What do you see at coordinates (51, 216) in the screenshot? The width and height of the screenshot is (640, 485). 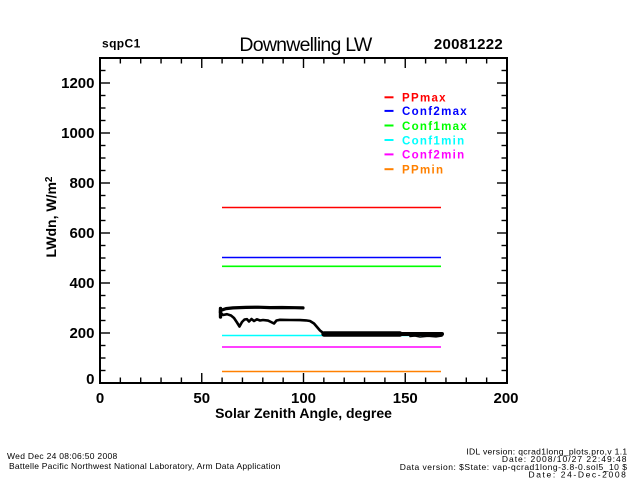 I see `svg-text: LWdn, W/m2` at bounding box center [51, 216].